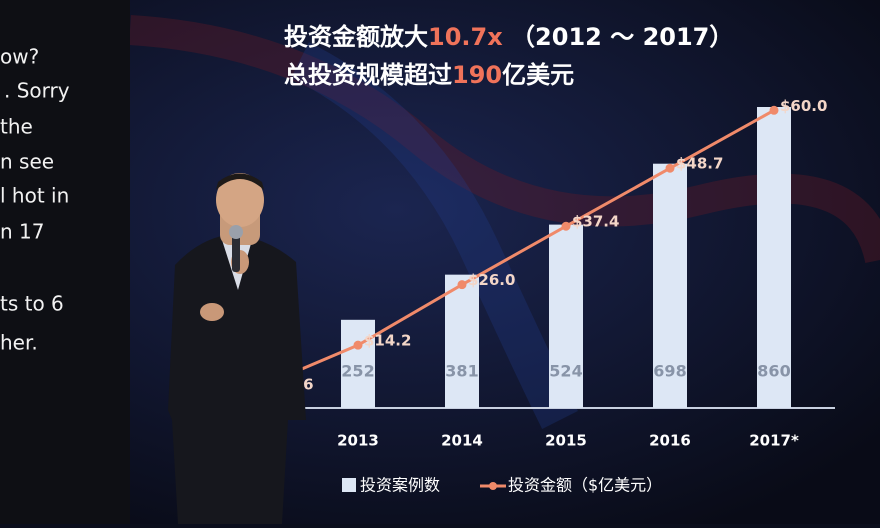  I want to click on side-text-line: l hot in, so click(34, 196).